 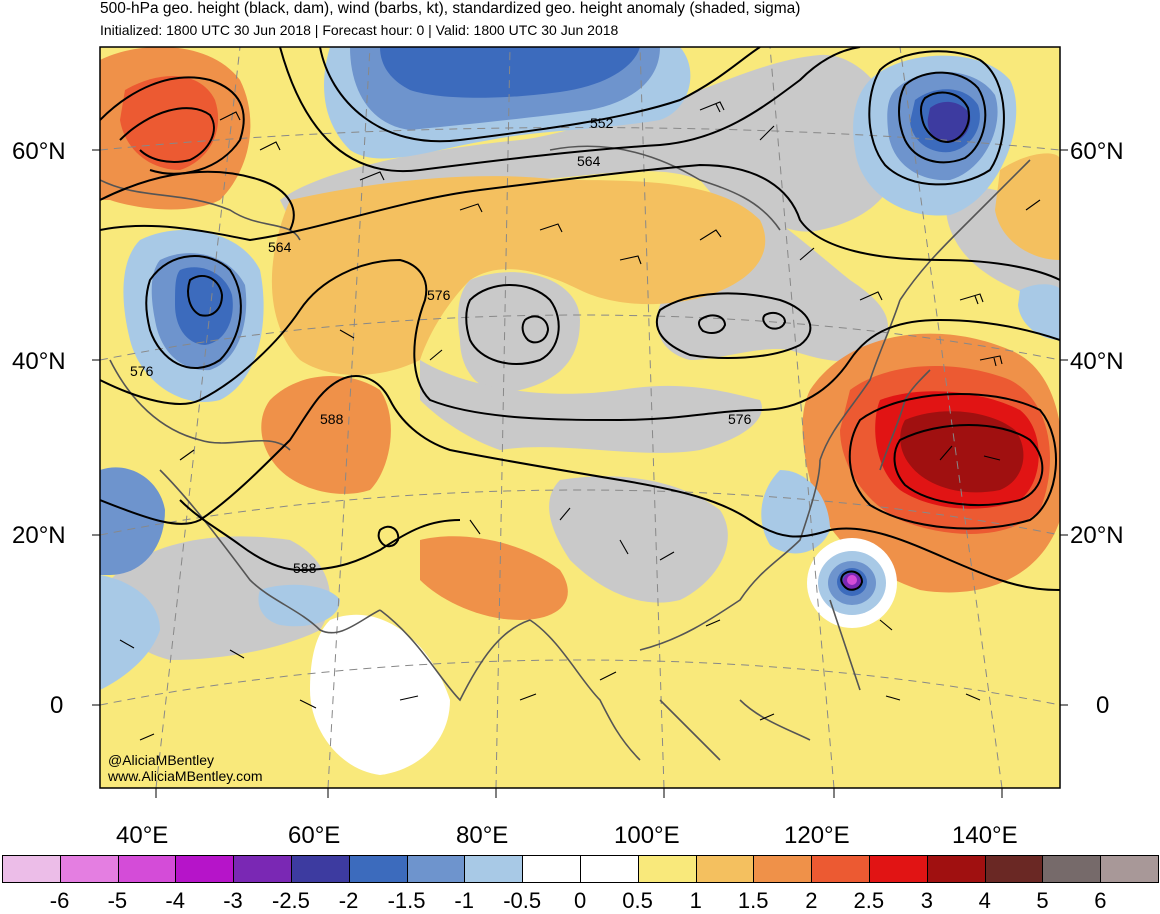 What do you see at coordinates (795, 512) in the screenshot?
I see `anomaly-blue-china-coast` at bounding box center [795, 512].